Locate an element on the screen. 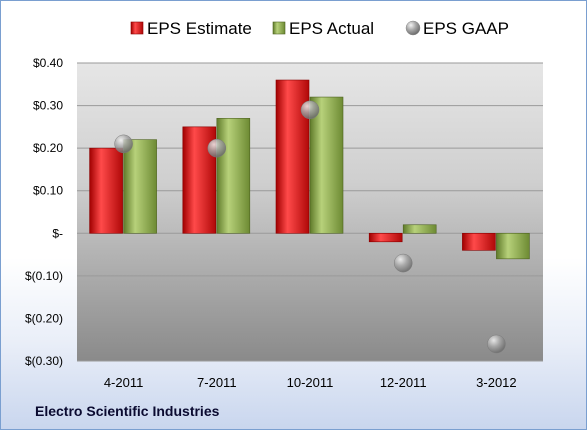  estimate-bar-3-2012 is located at coordinates (479, 241).